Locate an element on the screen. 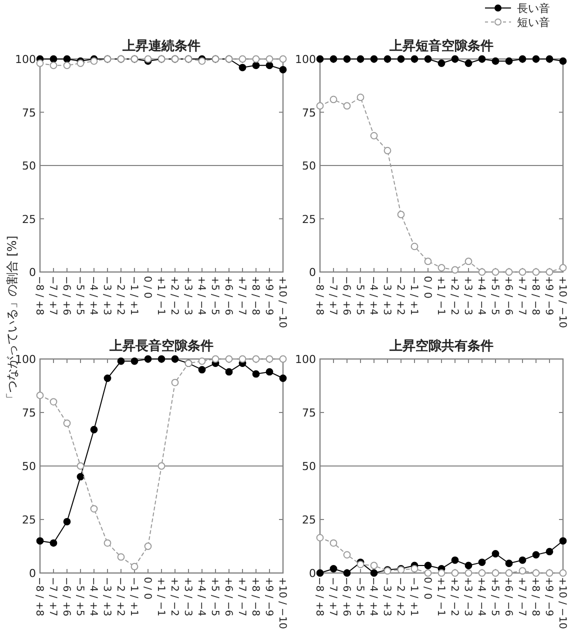 Image resolution: width=571 pixels, height=635 pixels. chart-title: 上昇空隙共有条件 is located at coordinates (441, 346).